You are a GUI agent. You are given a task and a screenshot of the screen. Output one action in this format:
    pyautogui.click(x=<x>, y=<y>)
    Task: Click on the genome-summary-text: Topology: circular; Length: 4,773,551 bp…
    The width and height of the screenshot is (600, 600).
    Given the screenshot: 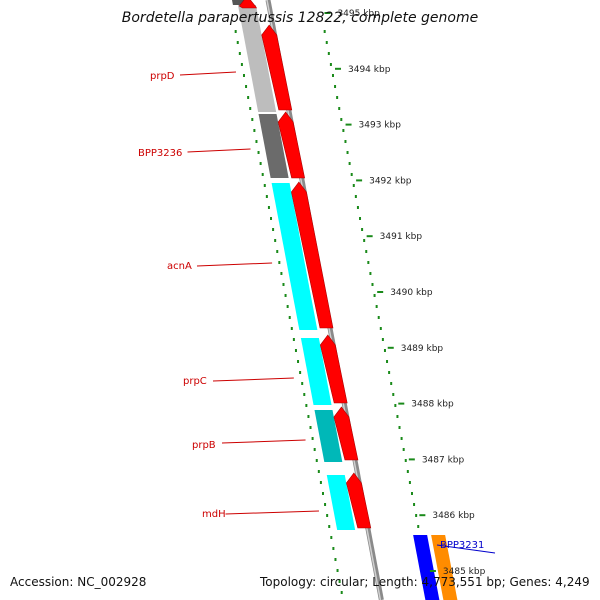 What is the action you would take?
    pyautogui.click(x=425, y=582)
    